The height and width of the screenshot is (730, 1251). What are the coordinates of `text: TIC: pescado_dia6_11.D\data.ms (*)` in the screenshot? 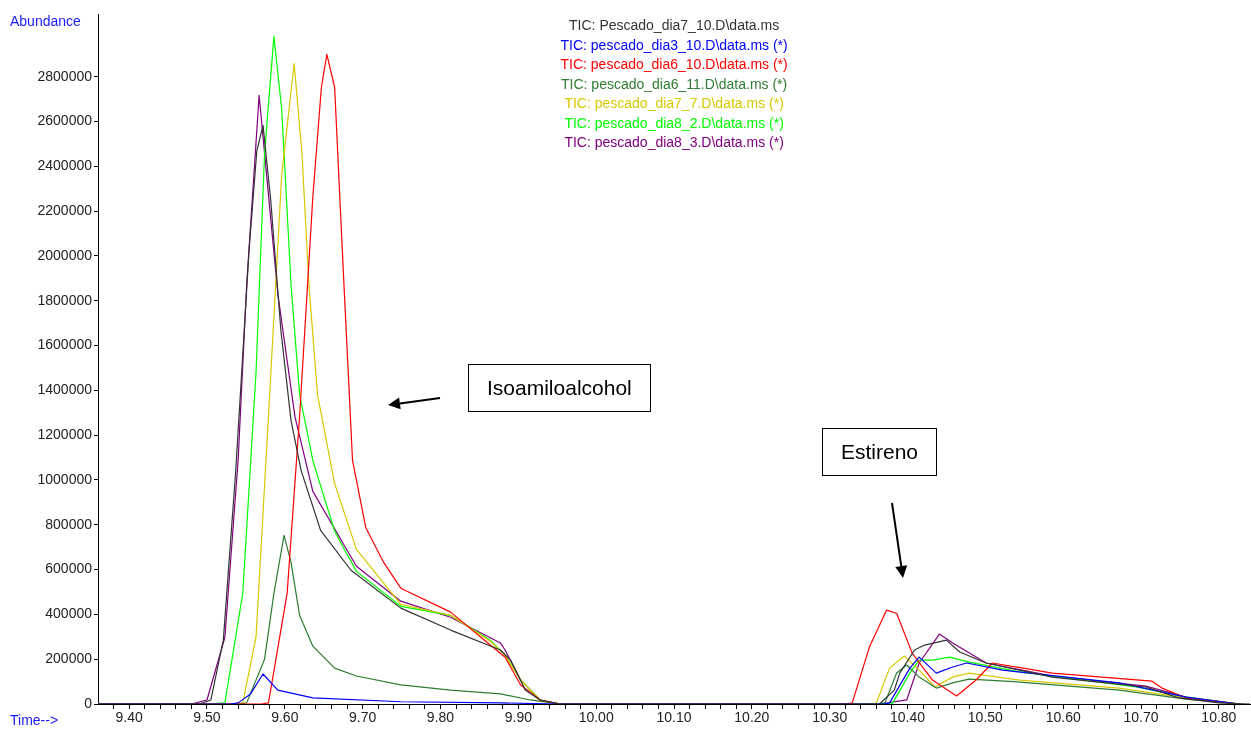 It's located at (674, 84).